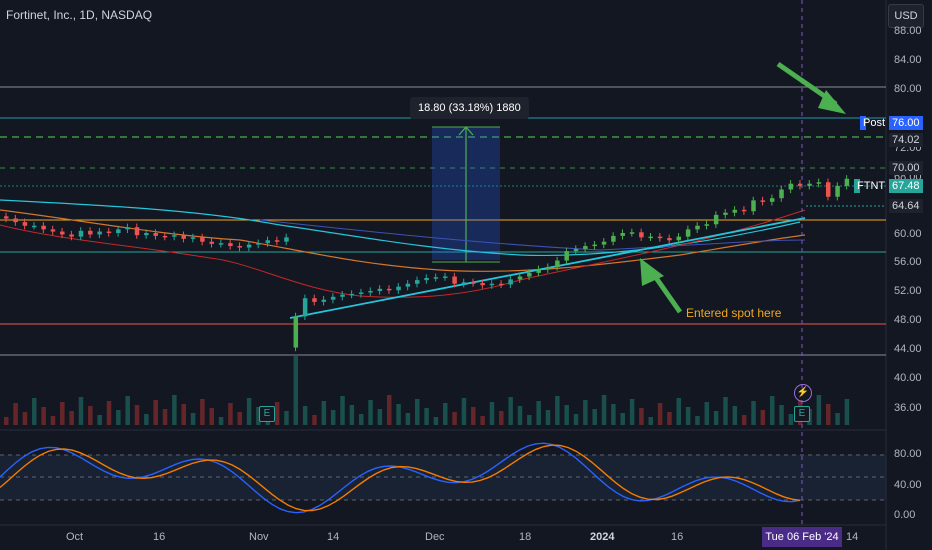 The image size is (932, 550). What do you see at coordinates (908, 262) in the screenshot?
I see `price-axis-label: 56.00` at bounding box center [908, 262].